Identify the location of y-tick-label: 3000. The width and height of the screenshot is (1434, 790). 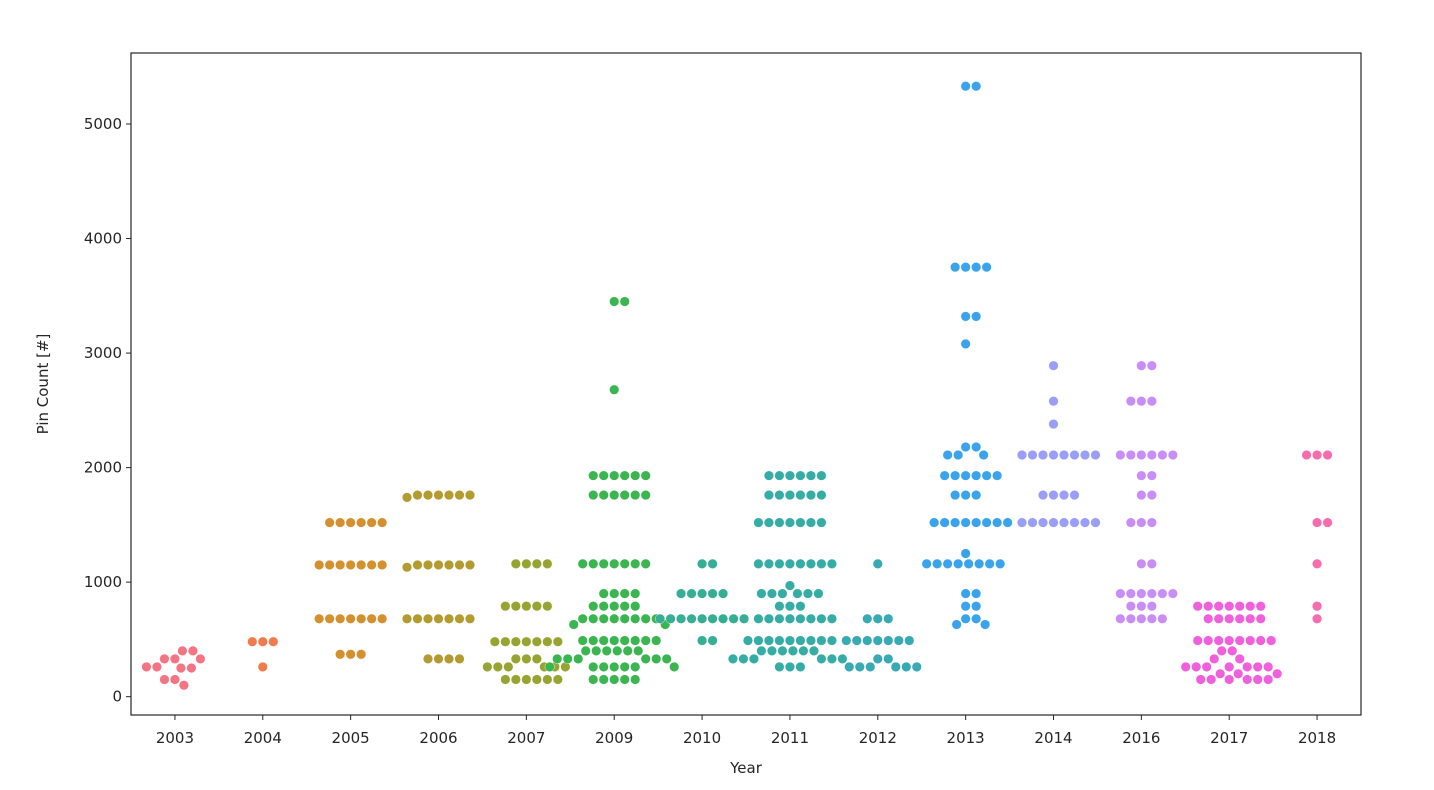
(103, 353).